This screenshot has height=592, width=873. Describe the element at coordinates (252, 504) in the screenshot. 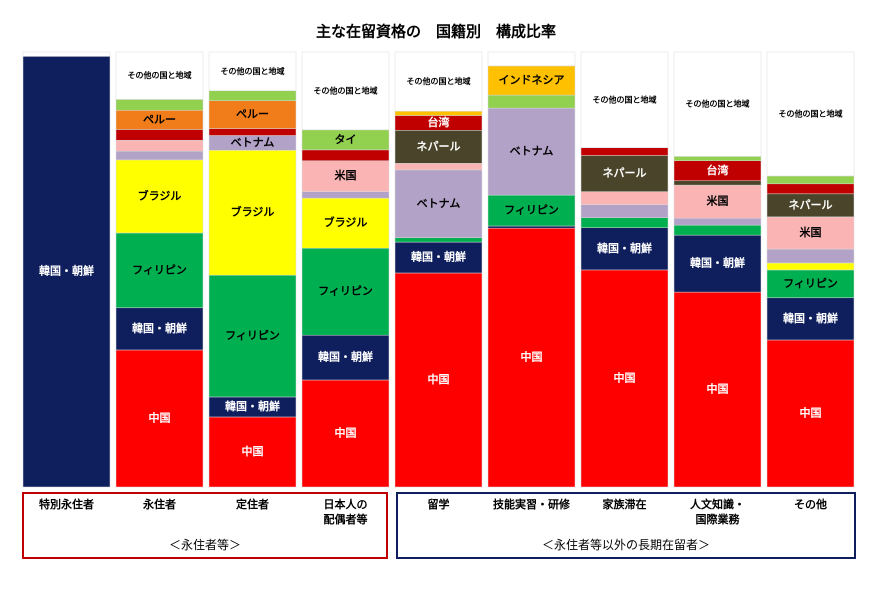

I see `x-tick-label: 定住者` at that location.